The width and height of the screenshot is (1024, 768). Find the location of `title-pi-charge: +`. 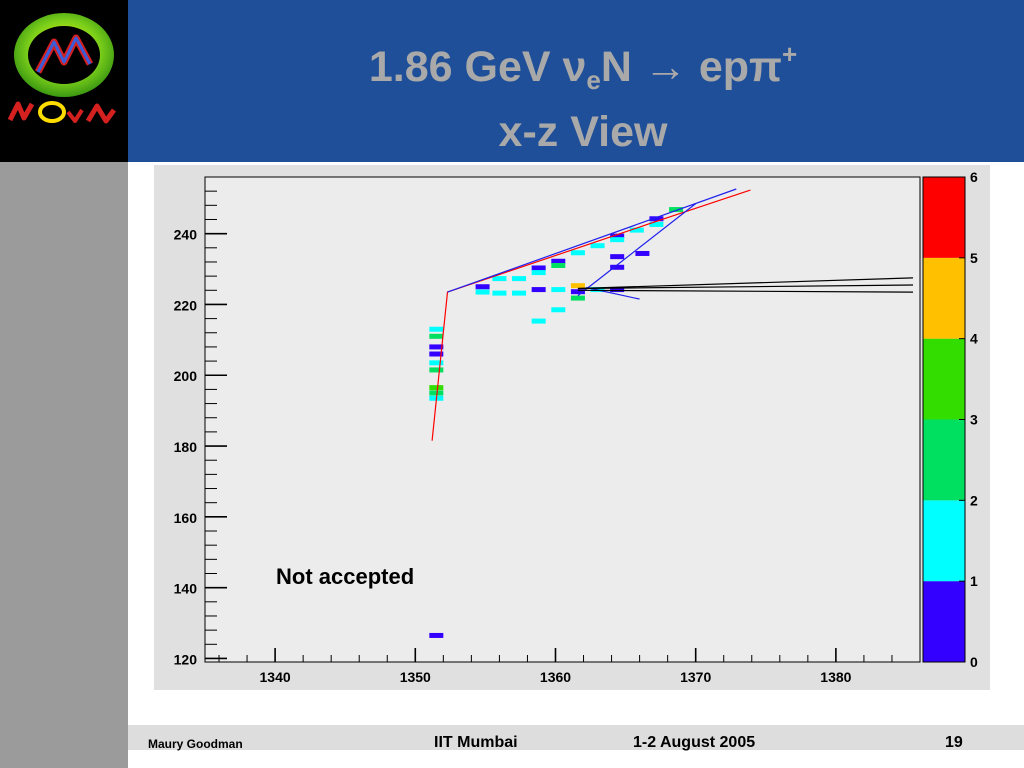

title-pi-charge: + is located at coordinates (789, 54).